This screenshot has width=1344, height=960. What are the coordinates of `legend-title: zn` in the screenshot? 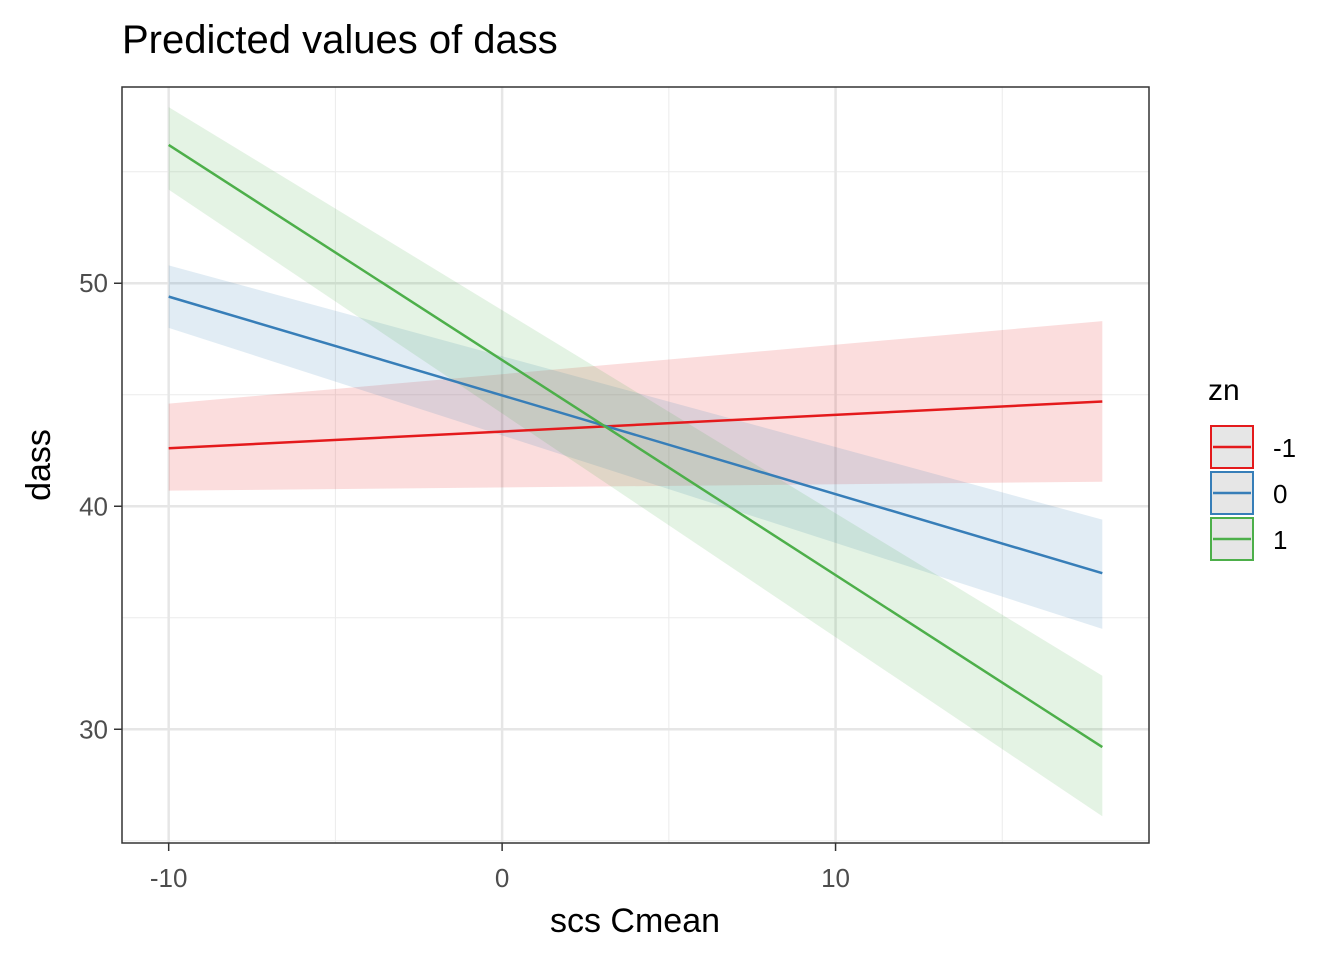 It's located at (1224, 390).